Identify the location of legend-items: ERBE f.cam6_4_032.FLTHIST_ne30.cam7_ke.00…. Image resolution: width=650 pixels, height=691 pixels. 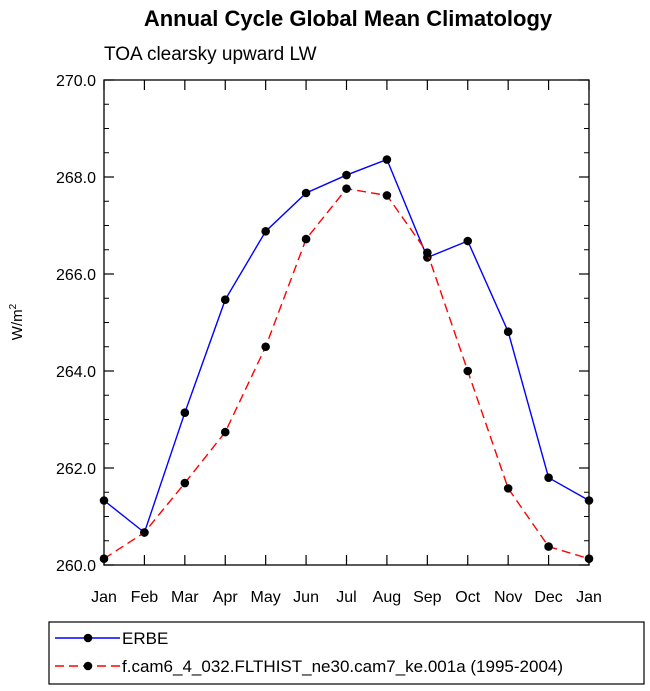
(309, 652).